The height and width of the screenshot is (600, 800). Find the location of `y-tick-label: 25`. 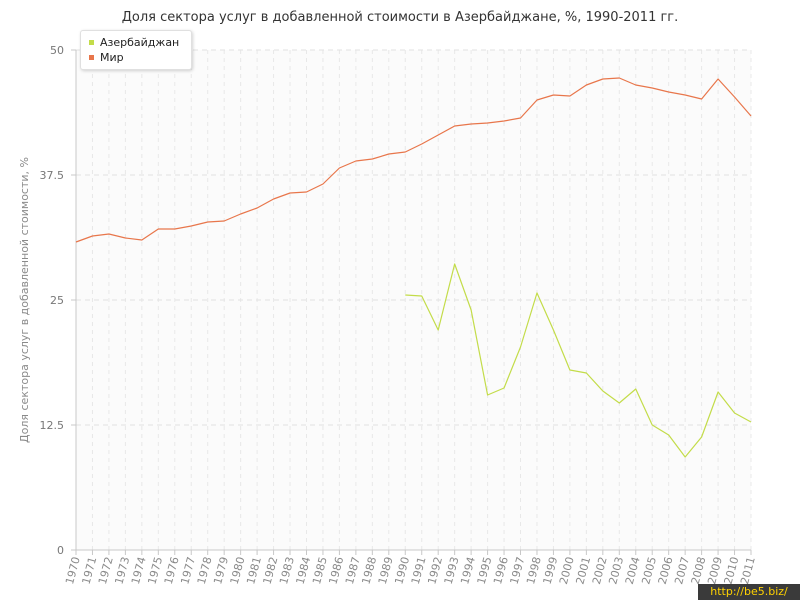

y-tick-label: 25 is located at coordinates (57, 300).